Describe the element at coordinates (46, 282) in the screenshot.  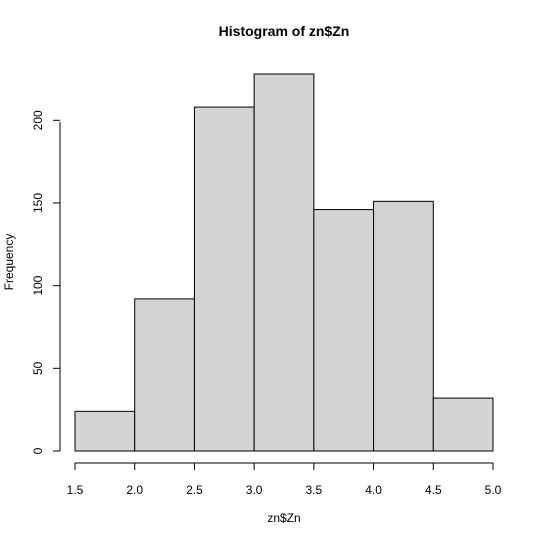
I see `y-axis: 0 50 100 150 200` at that location.